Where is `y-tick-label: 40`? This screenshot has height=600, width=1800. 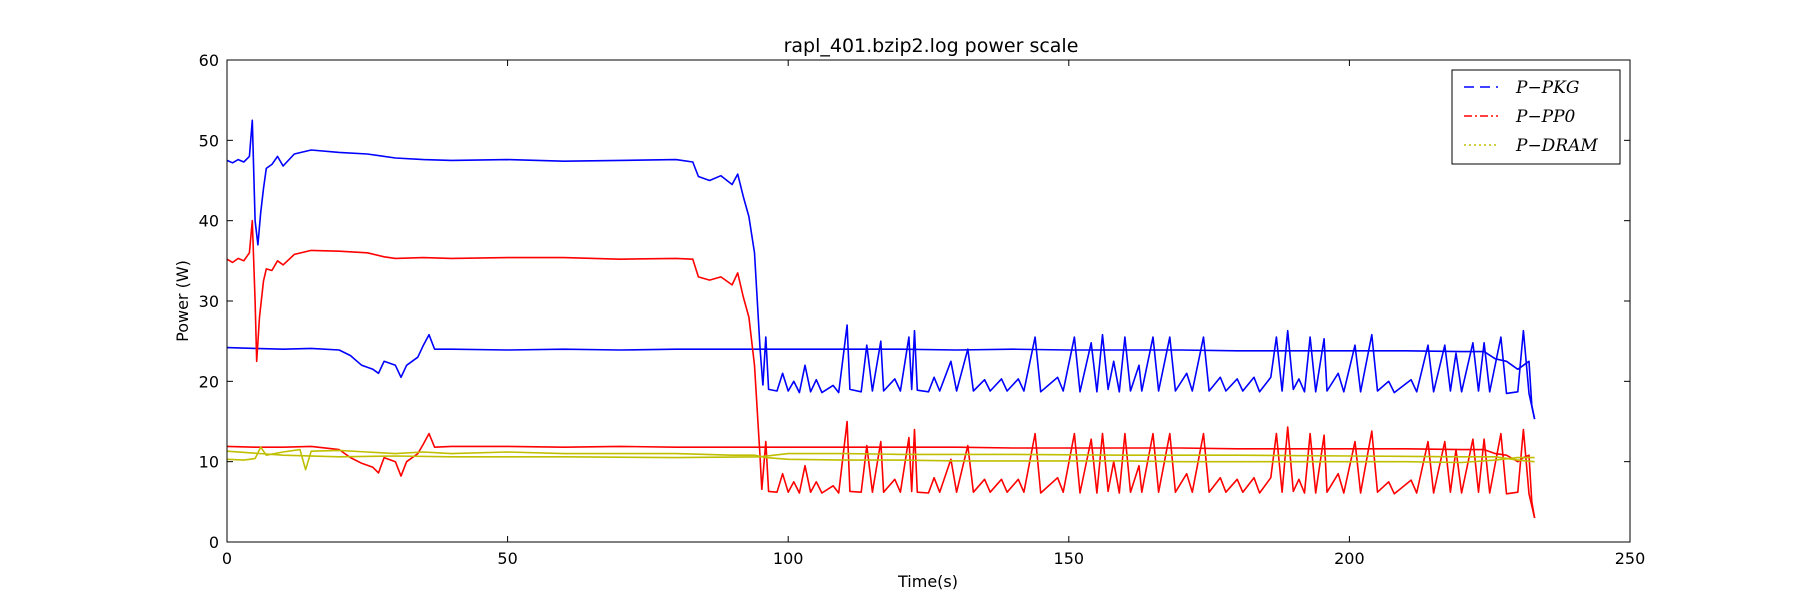
y-tick-label: 40 is located at coordinates (209, 221).